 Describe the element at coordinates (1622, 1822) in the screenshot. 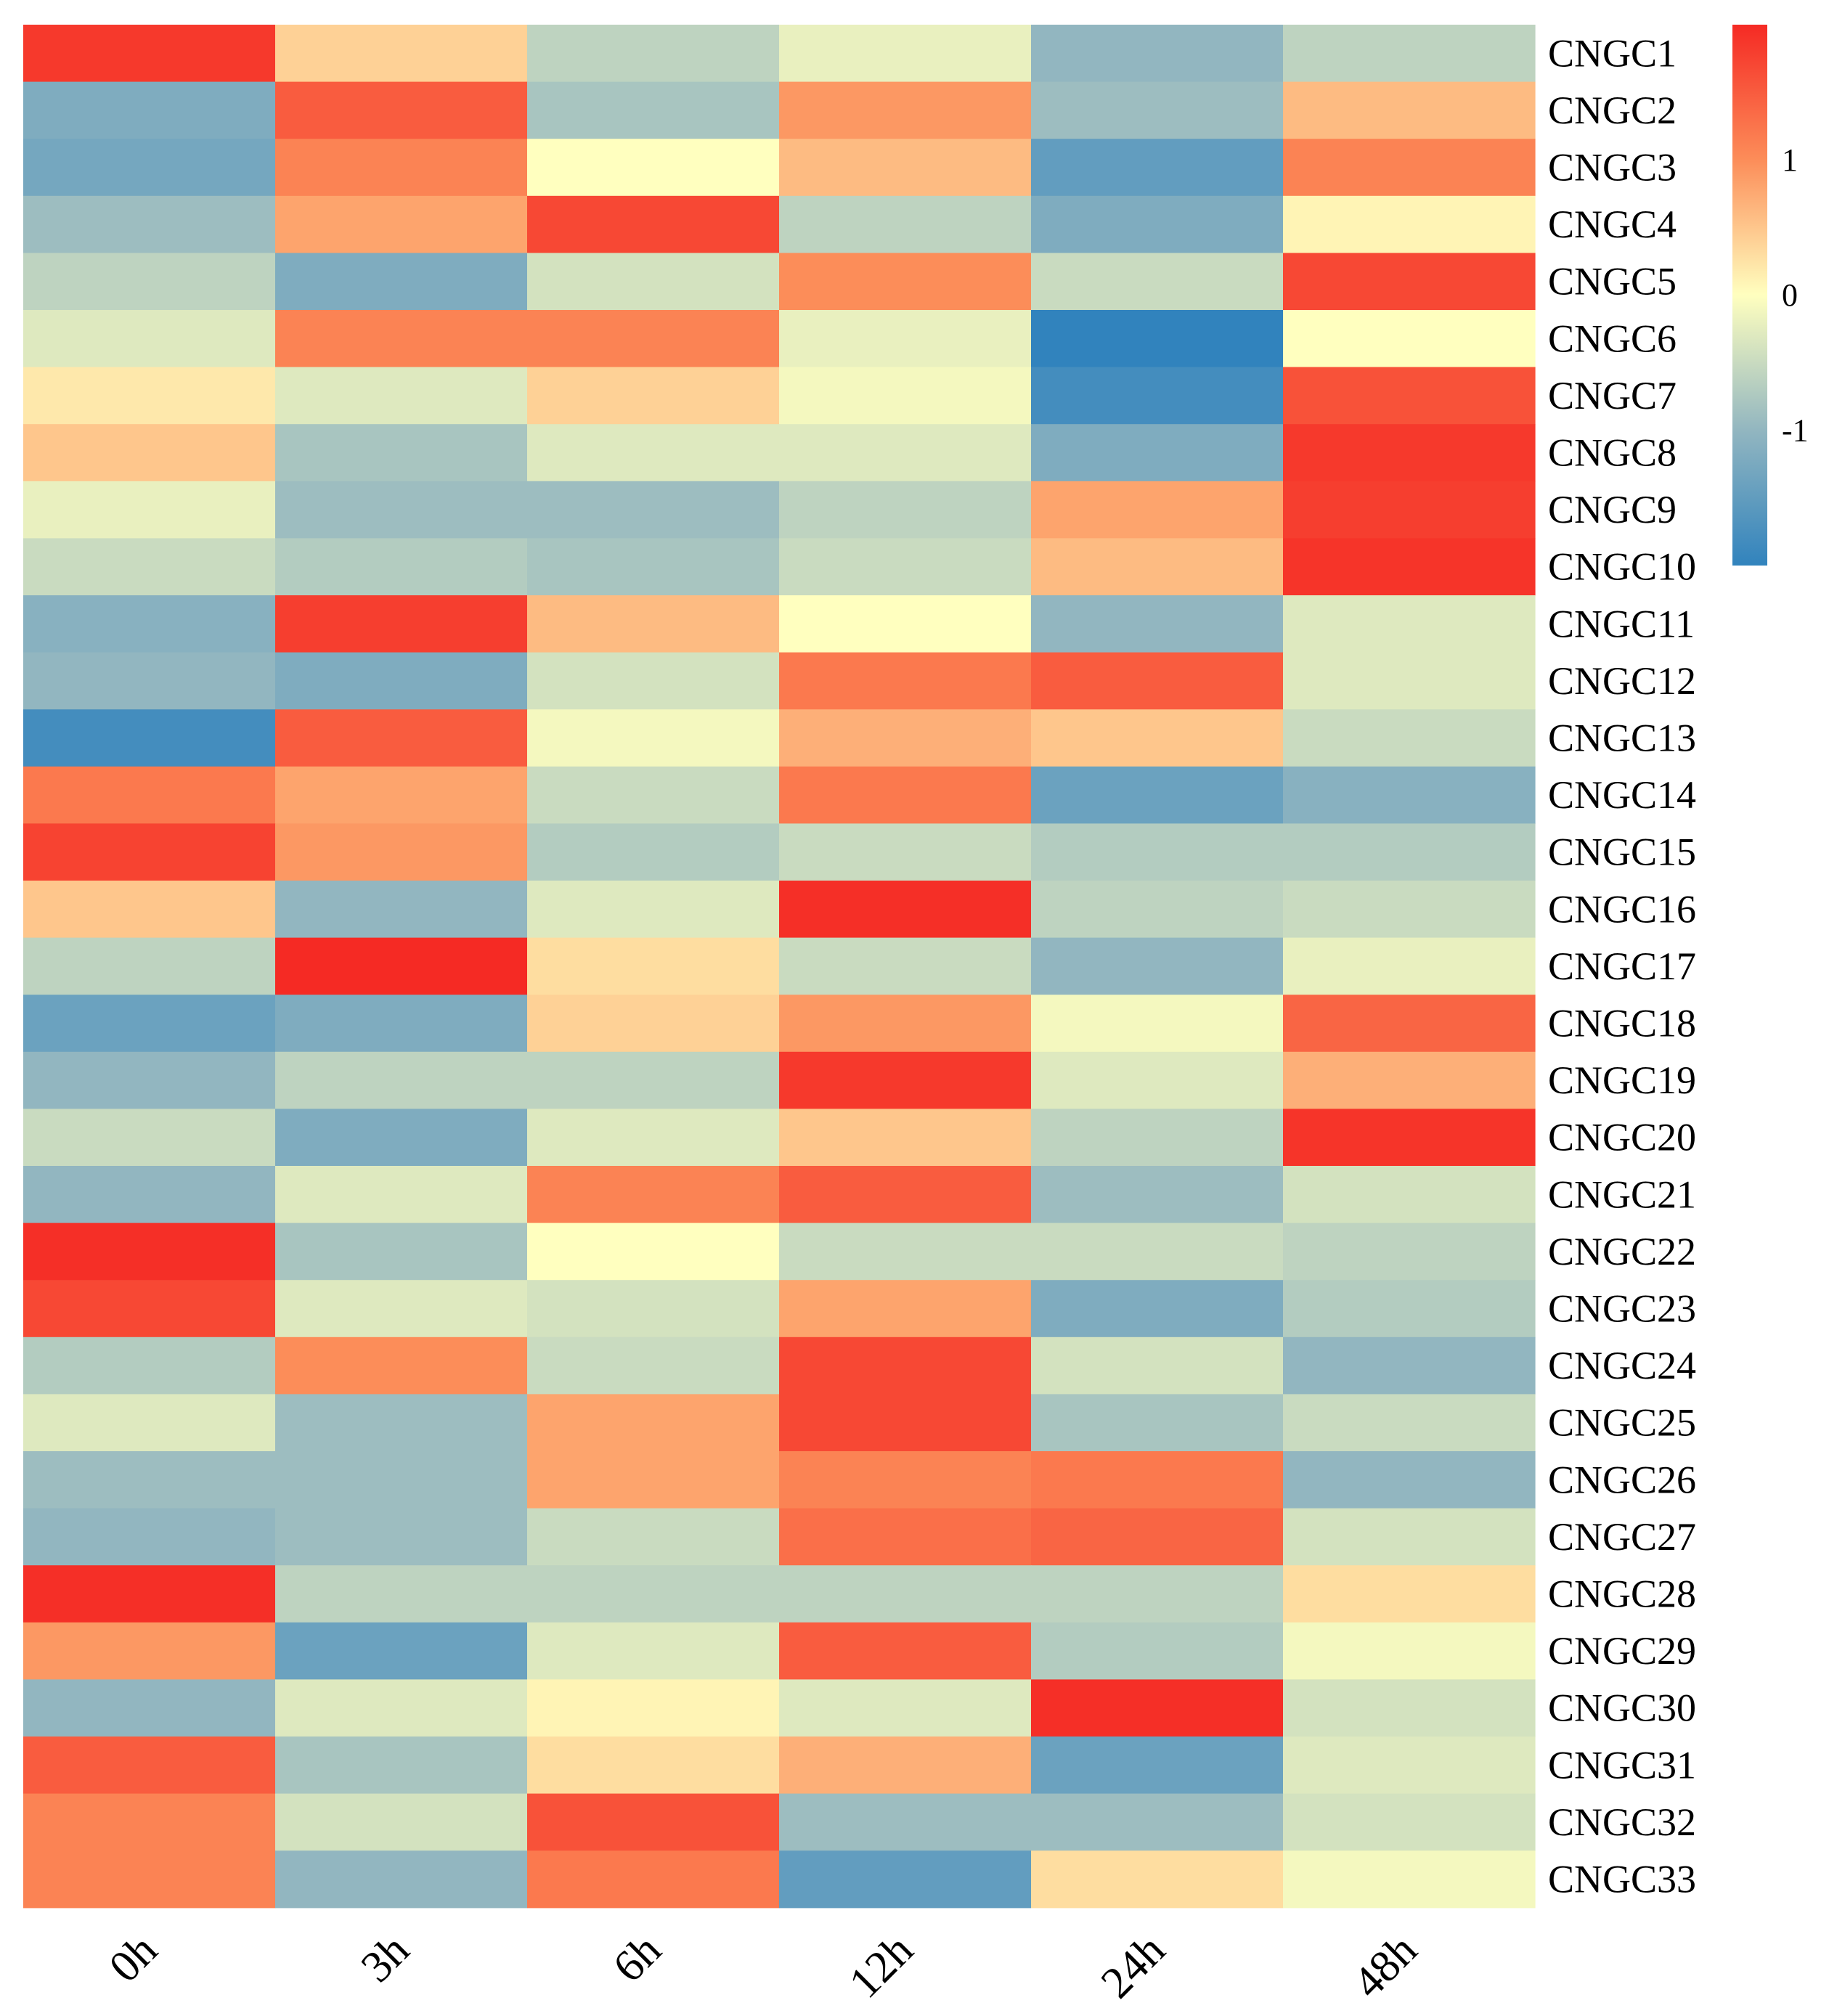

I see `row-label: CNGC32` at that location.